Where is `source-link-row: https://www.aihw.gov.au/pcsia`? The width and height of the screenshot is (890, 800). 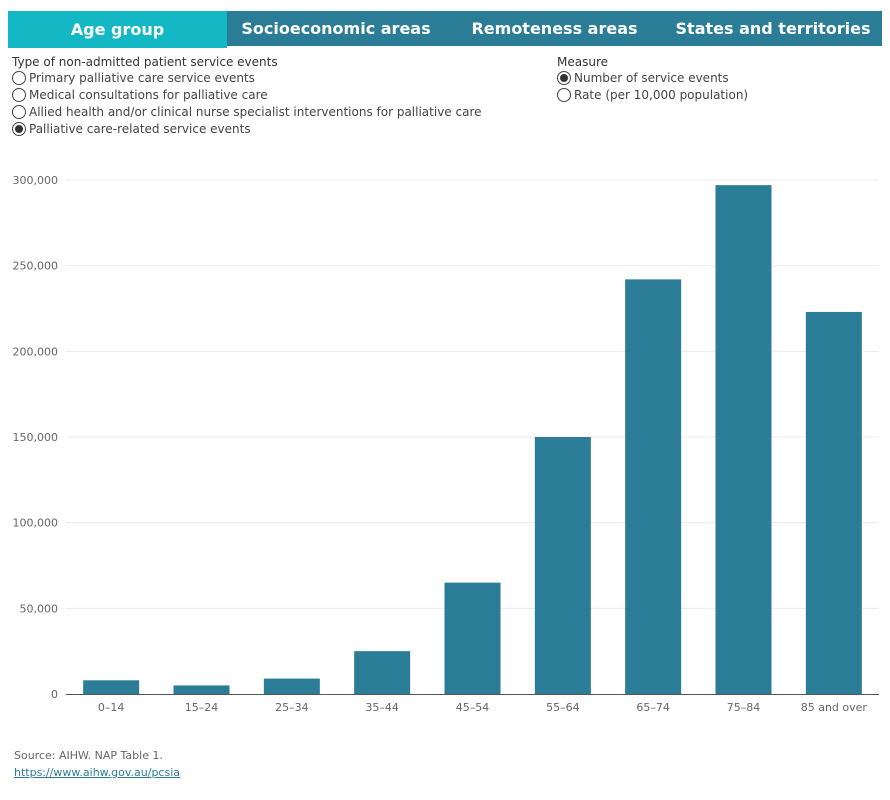
source-link-row: https://www.aihw.gov.au/pcsia is located at coordinates (97, 772).